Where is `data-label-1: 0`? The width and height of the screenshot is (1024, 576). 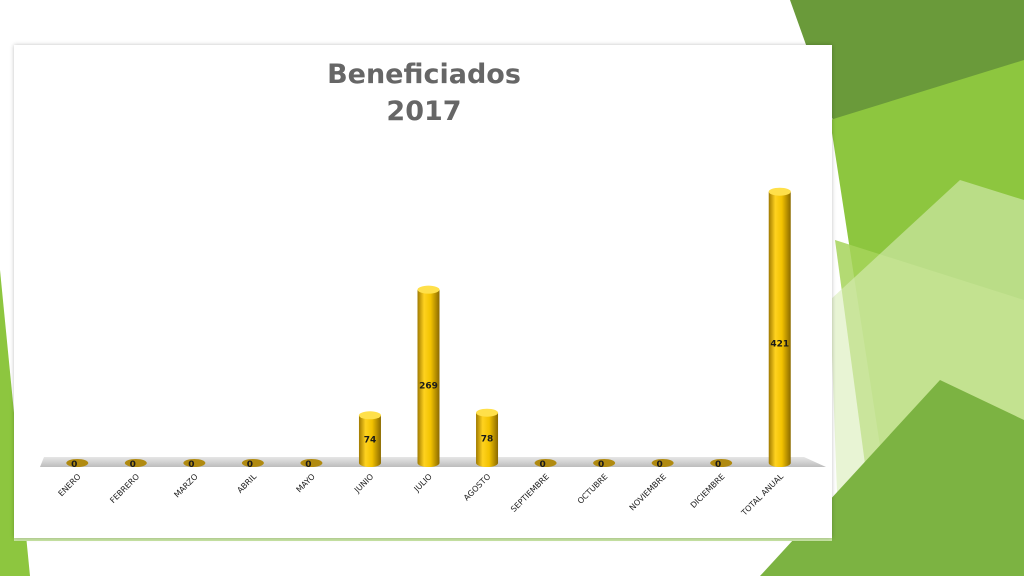 data-label-1: 0 is located at coordinates (74, 465).